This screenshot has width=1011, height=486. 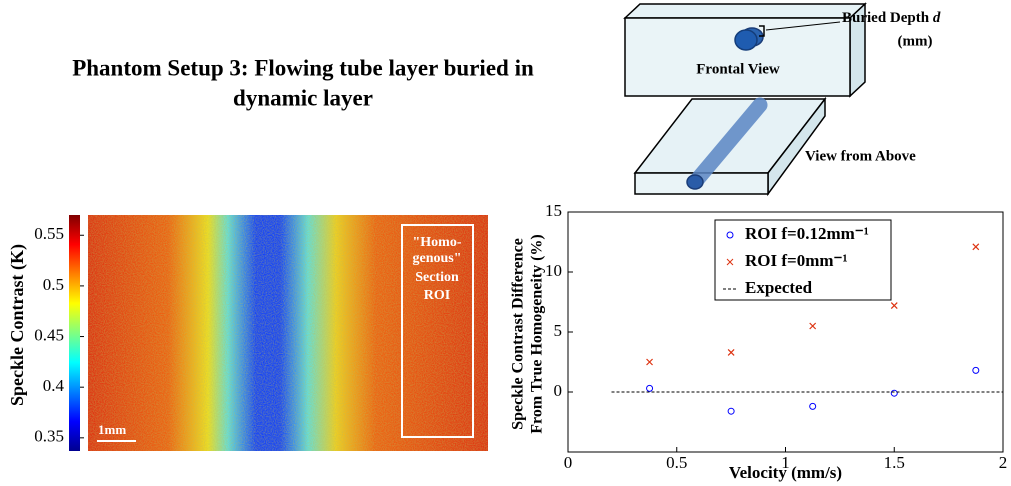 I want to click on legend-label: ROI f=0.12mm⁻¹, so click(x=807, y=233).